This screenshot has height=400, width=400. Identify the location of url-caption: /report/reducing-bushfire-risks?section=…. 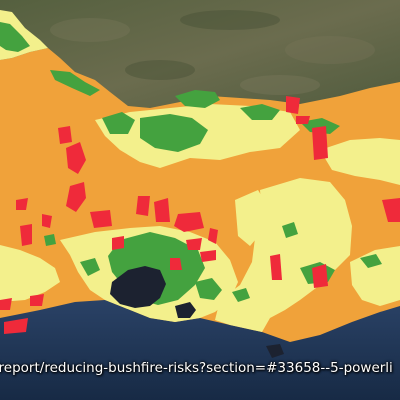
(196, 368).